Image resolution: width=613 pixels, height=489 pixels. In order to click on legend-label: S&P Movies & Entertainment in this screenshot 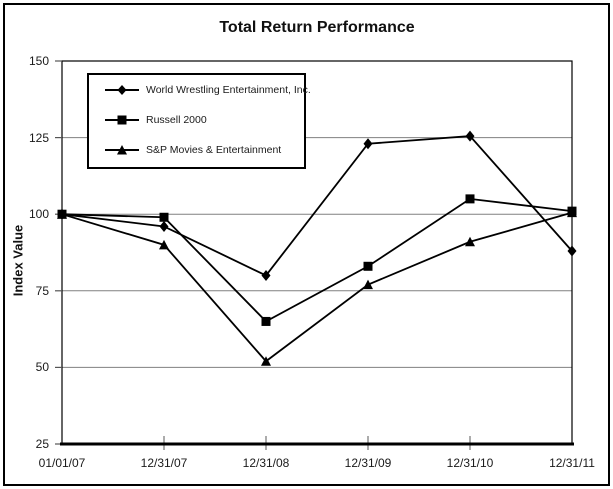, I will do `click(214, 150)`.